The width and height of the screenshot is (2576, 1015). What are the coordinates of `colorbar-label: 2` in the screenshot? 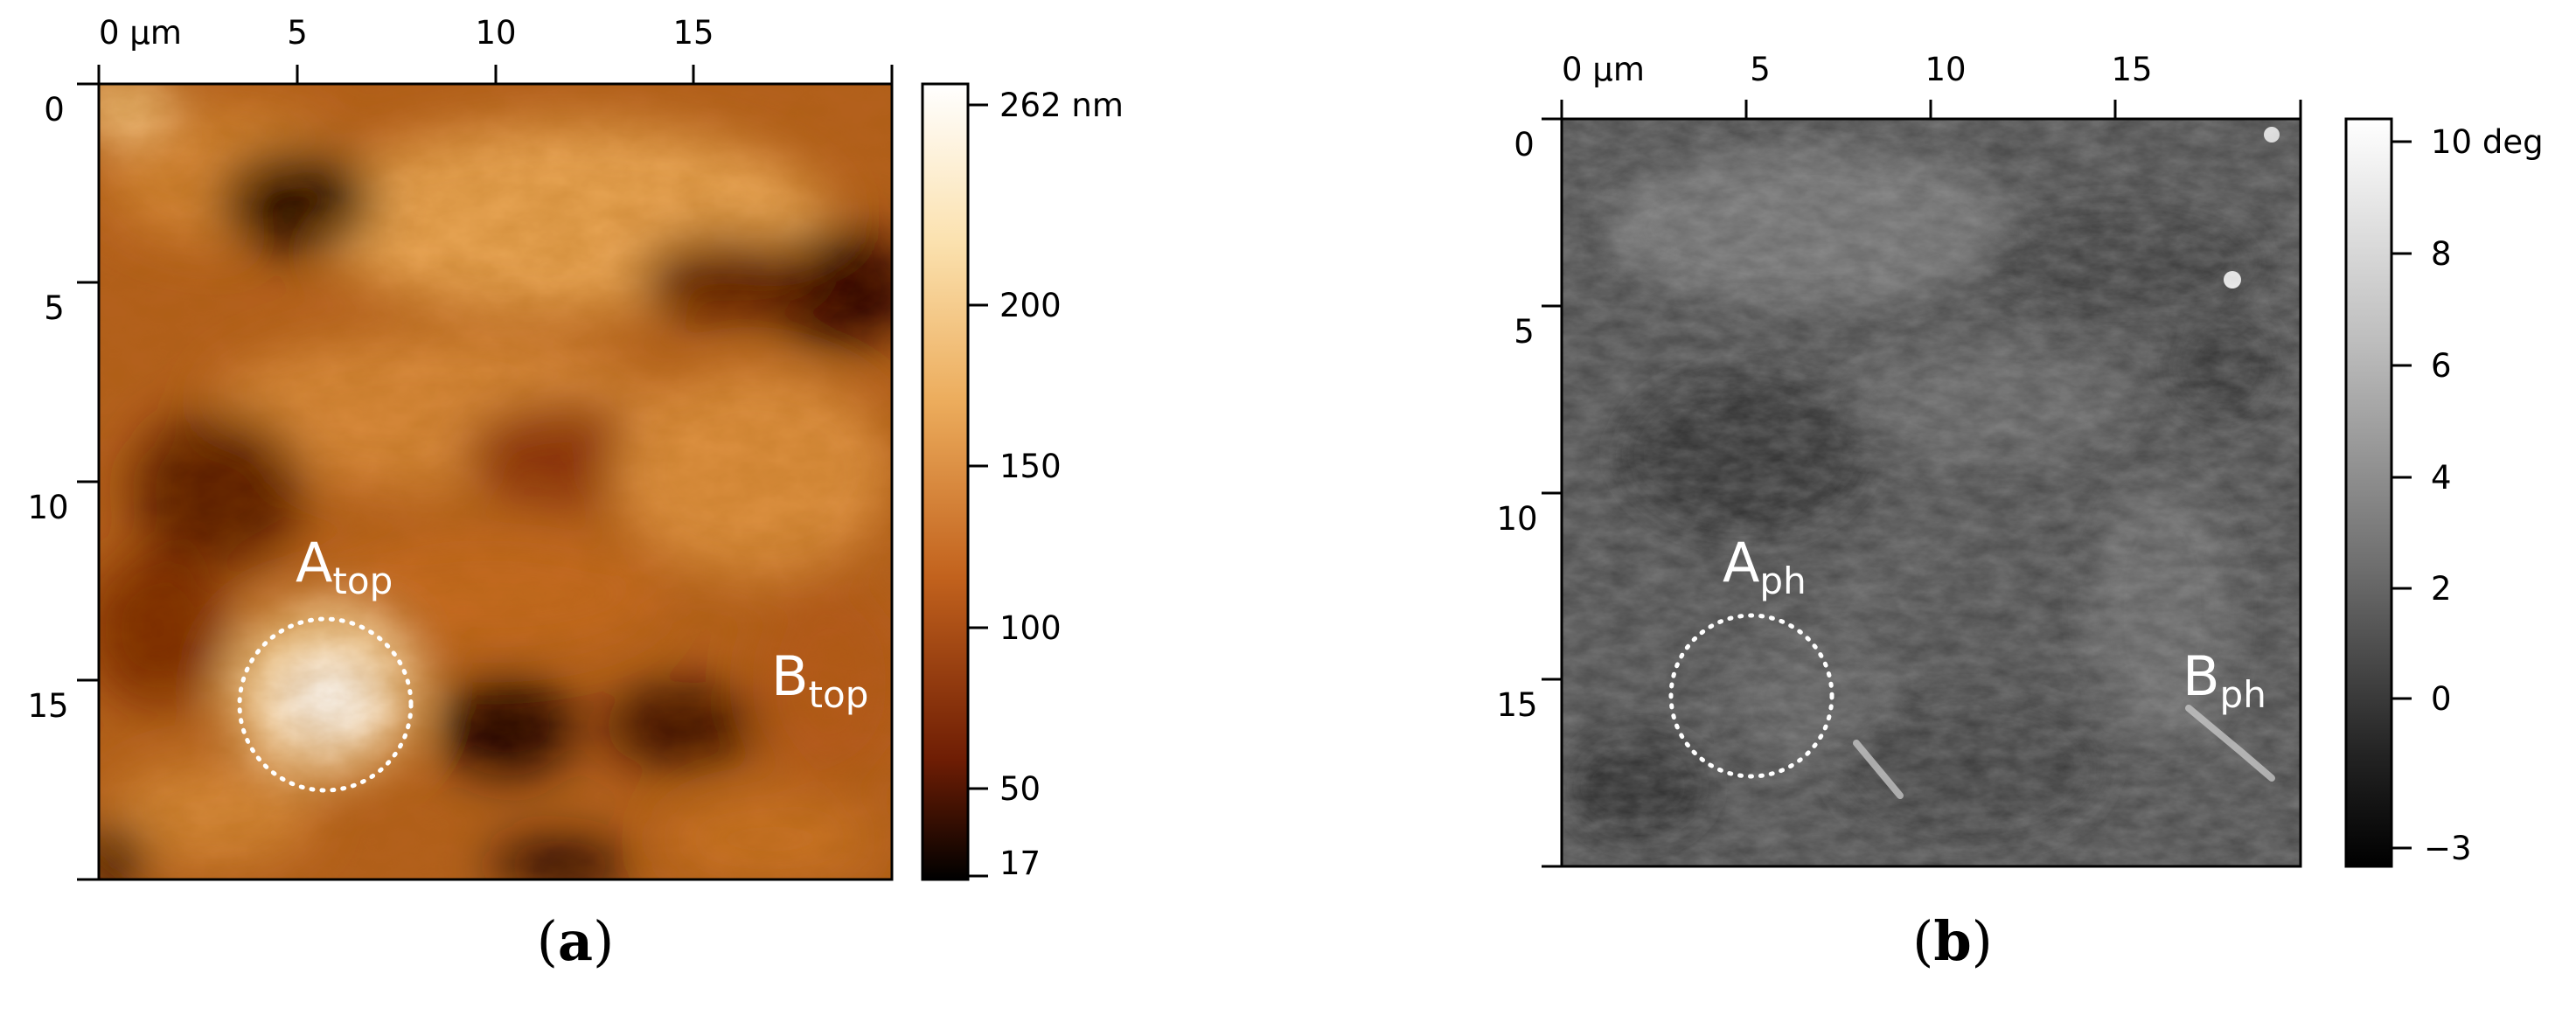 It's located at (2441, 589).